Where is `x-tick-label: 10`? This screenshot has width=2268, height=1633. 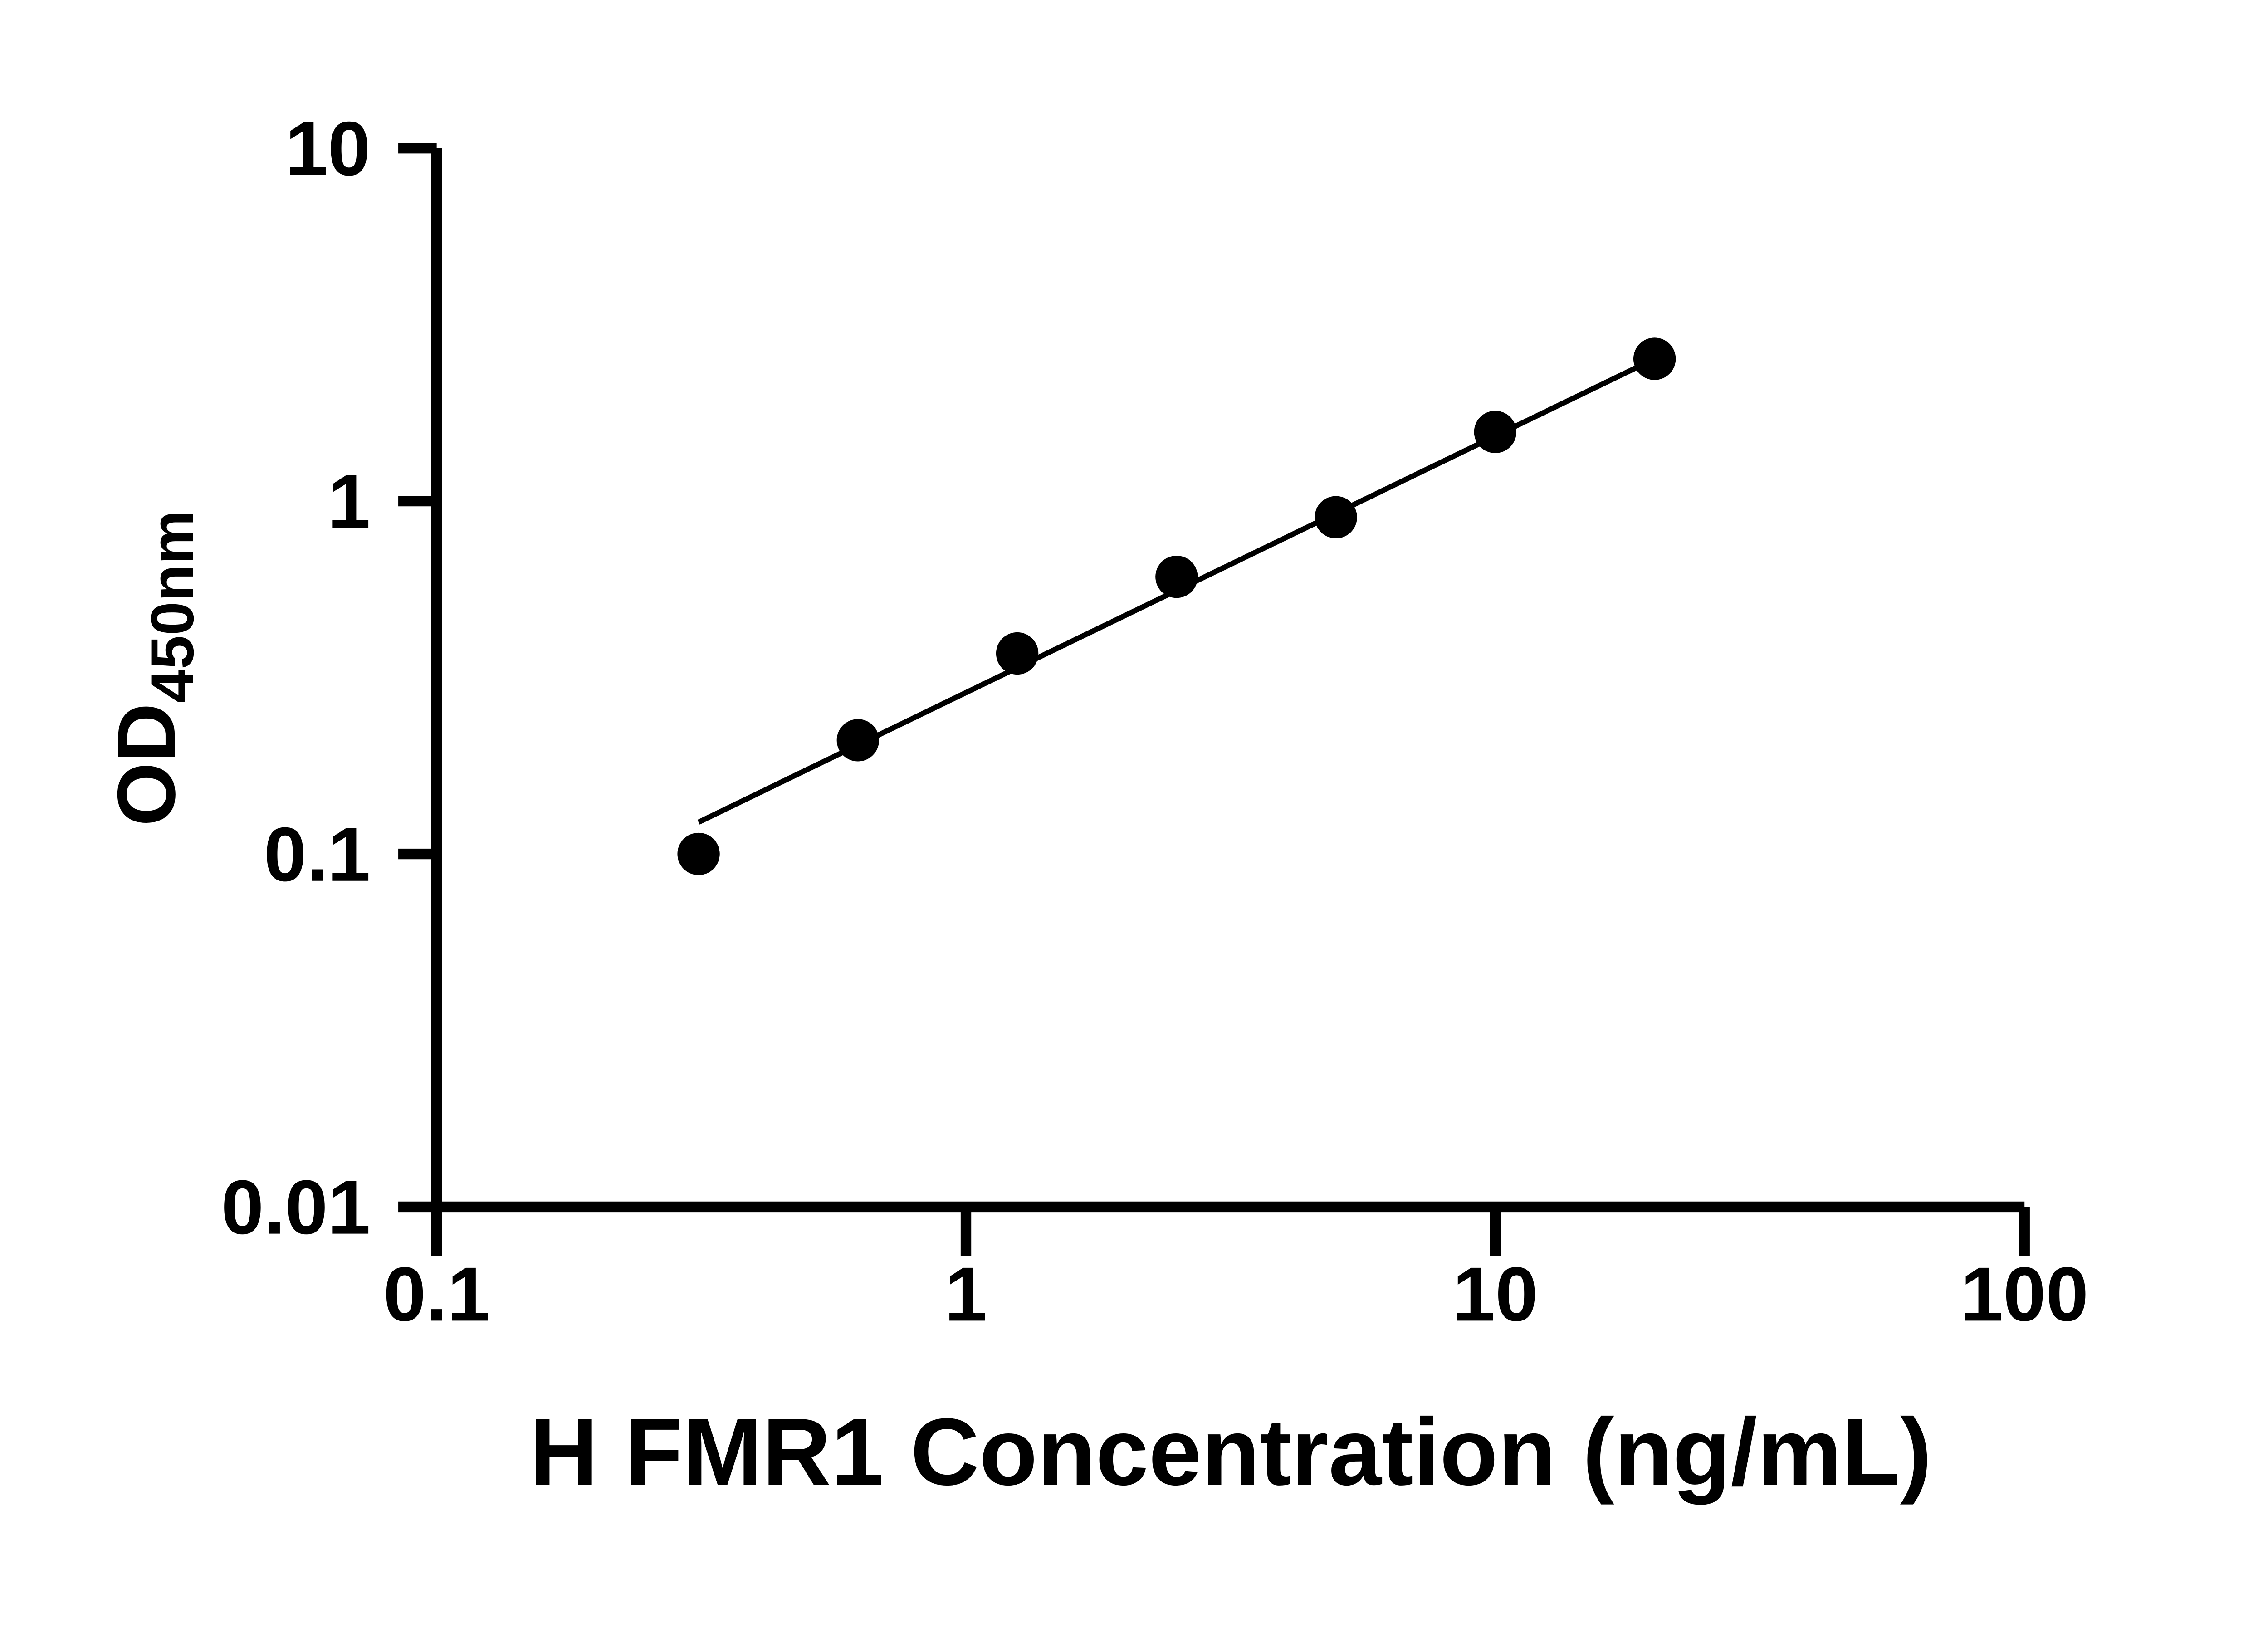
x-tick-label: 10 is located at coordinates (1495, 1294).